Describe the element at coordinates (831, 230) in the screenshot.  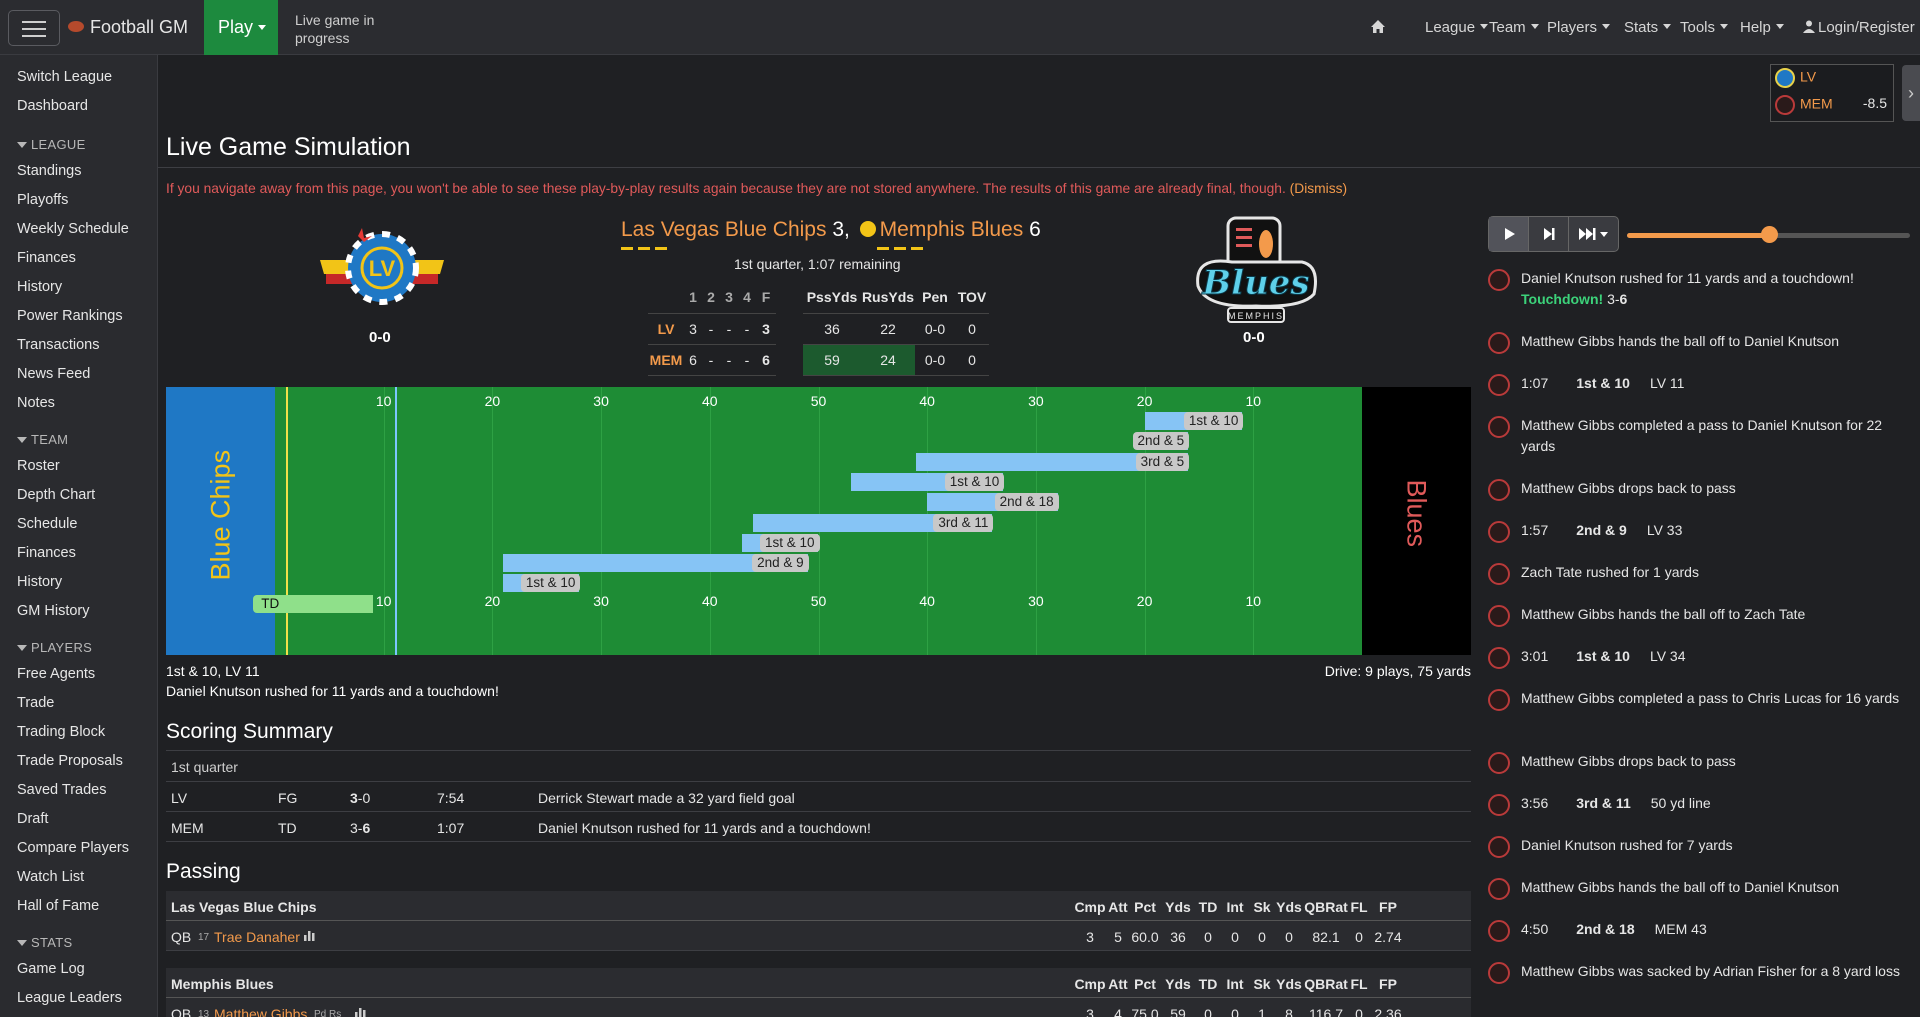
I see `game-score-header: Las Vegas Blue Chips 3, Memphis Blues 6` at that location.